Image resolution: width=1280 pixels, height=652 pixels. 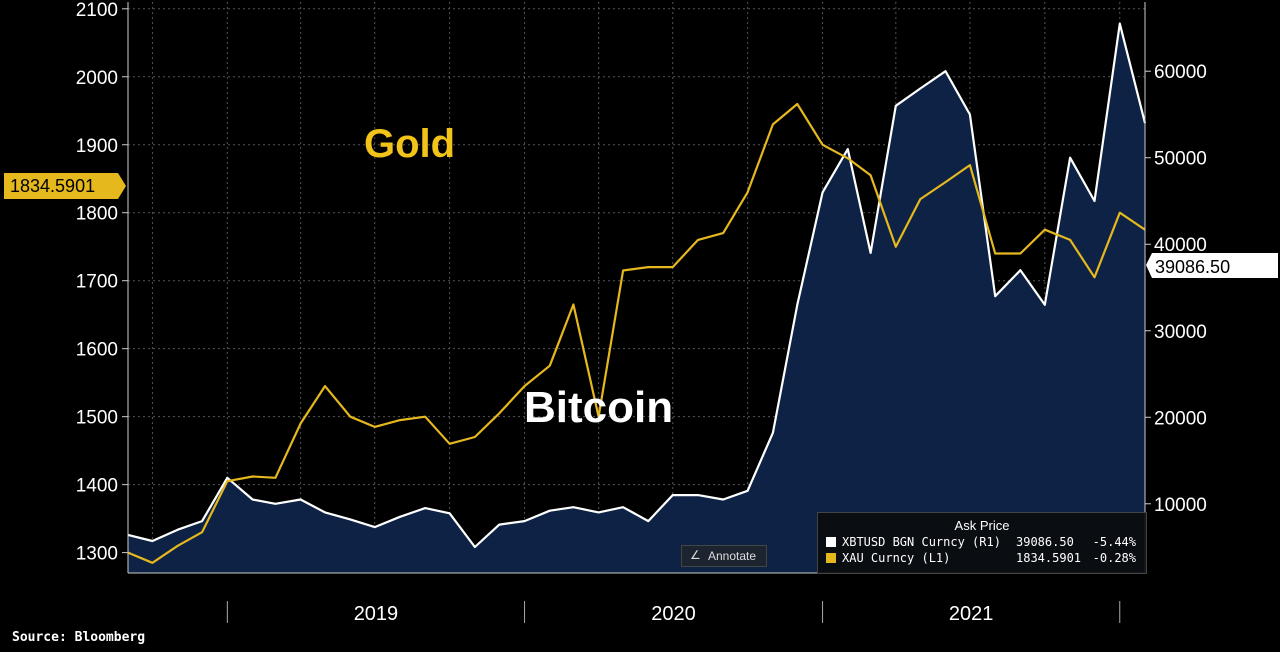 What do you see at coordinates (409, 144) in the screenshot?
I see `gold-annotation: Gold` at bounding box center [409, 144].